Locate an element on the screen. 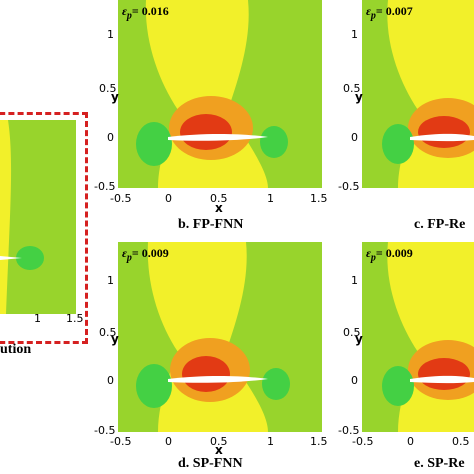 This screenshot has width=474, height=474. panel-d-error: εp= 0.009 is located at coordinates (145, 254).